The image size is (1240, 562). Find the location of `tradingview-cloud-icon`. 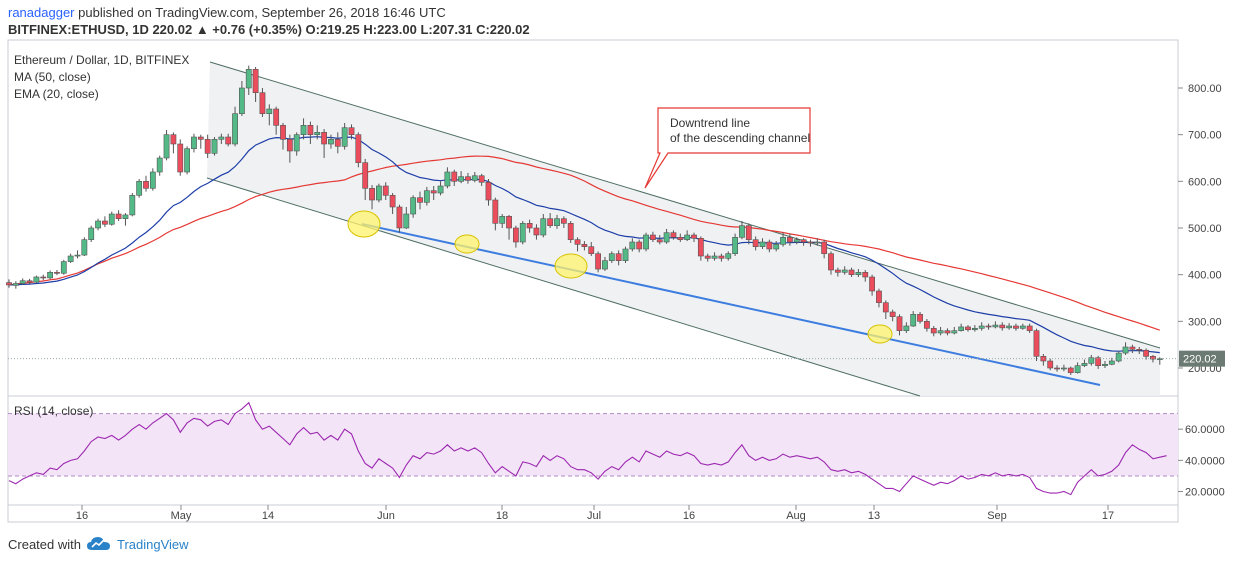

tradingview-cloud-icon is located at coordinates (99, 544).